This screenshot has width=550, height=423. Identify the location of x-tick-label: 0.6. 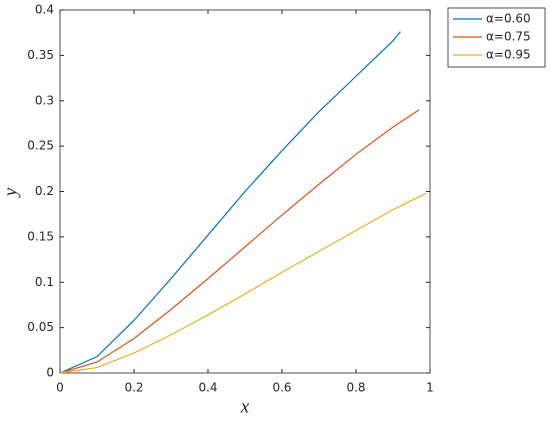
(281, 388).